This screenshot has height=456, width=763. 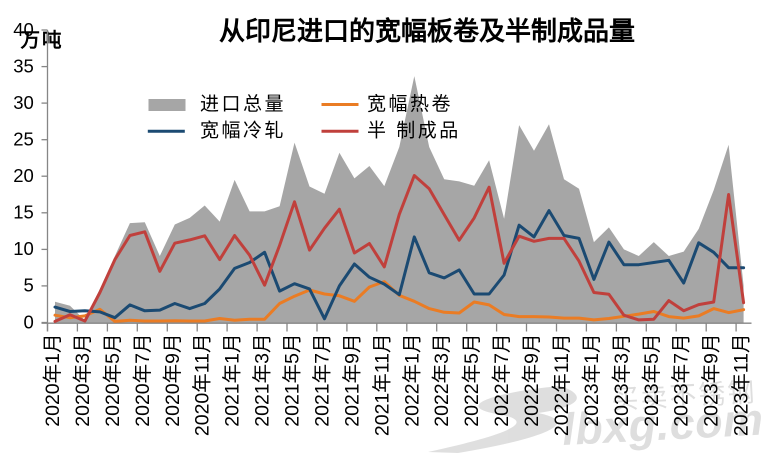 What do you see at coordinates (143, 380) in the screenshot?
I see `svg-text: 2020年7月` at bounding box center [143, 380].